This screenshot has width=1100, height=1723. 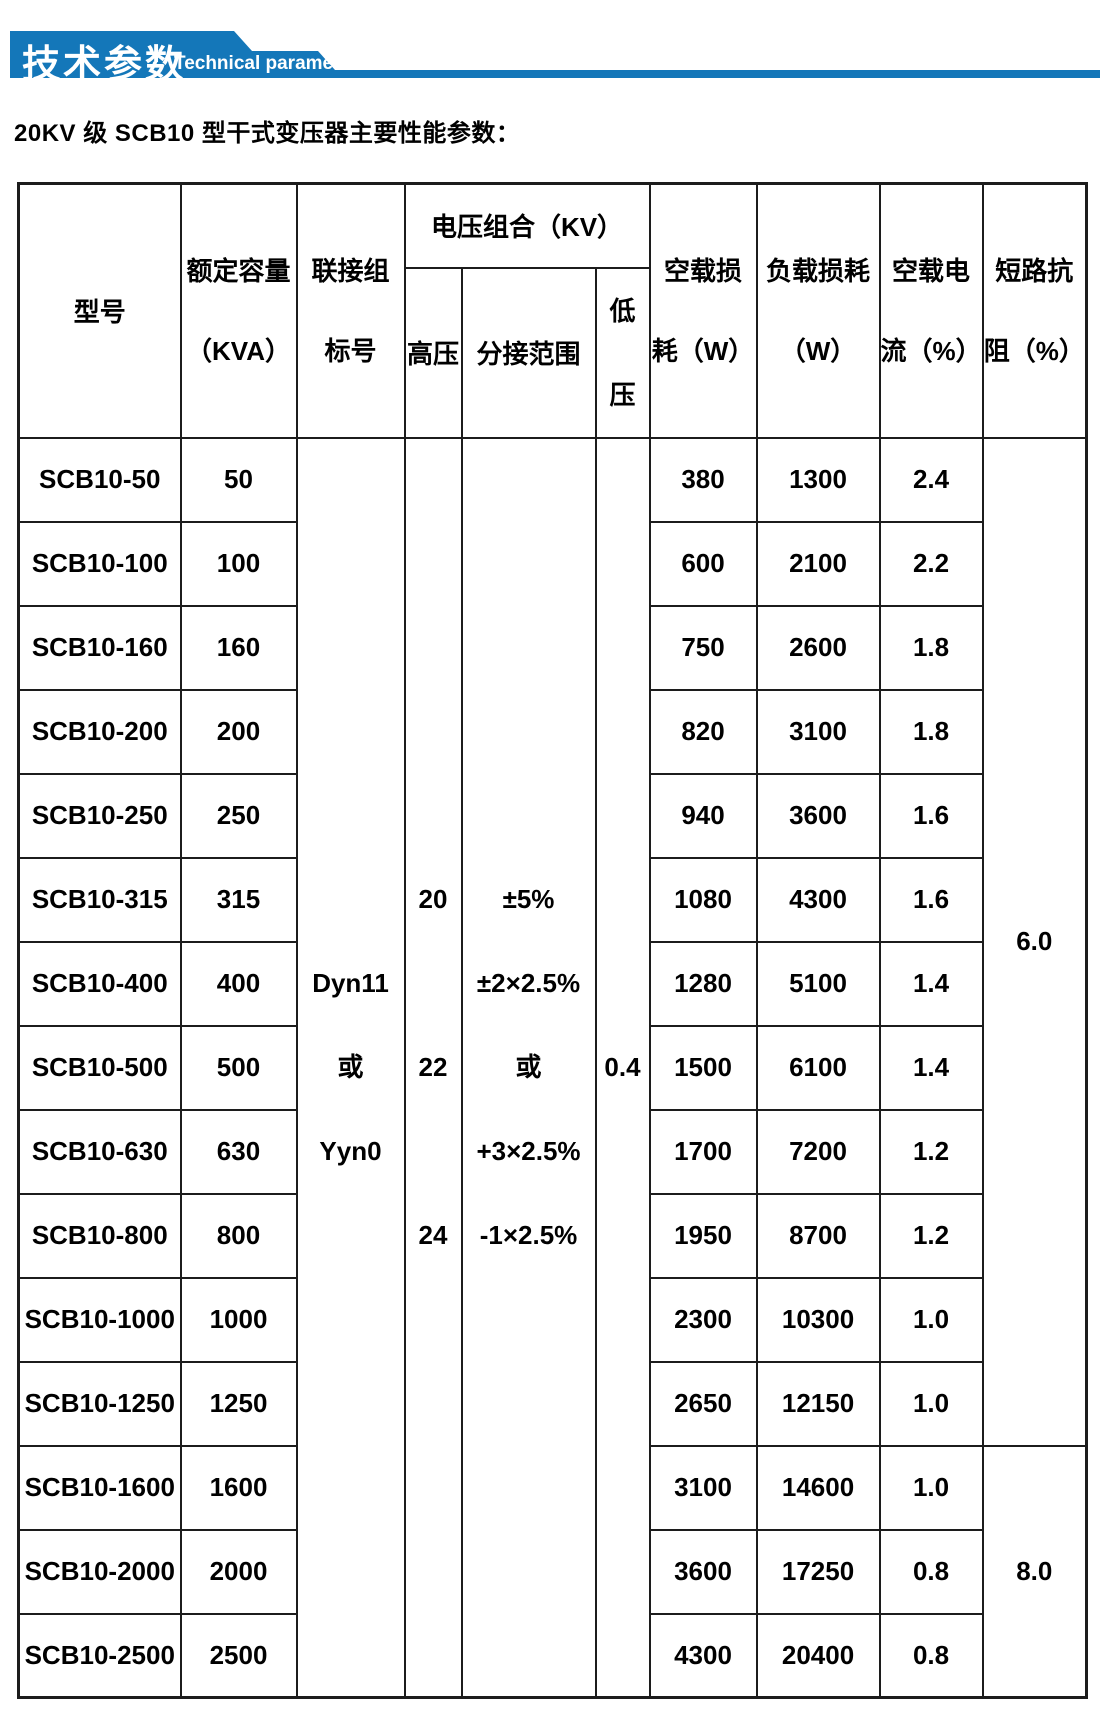 I want to click on cell-kva: 315, so click(x=238, y=899).